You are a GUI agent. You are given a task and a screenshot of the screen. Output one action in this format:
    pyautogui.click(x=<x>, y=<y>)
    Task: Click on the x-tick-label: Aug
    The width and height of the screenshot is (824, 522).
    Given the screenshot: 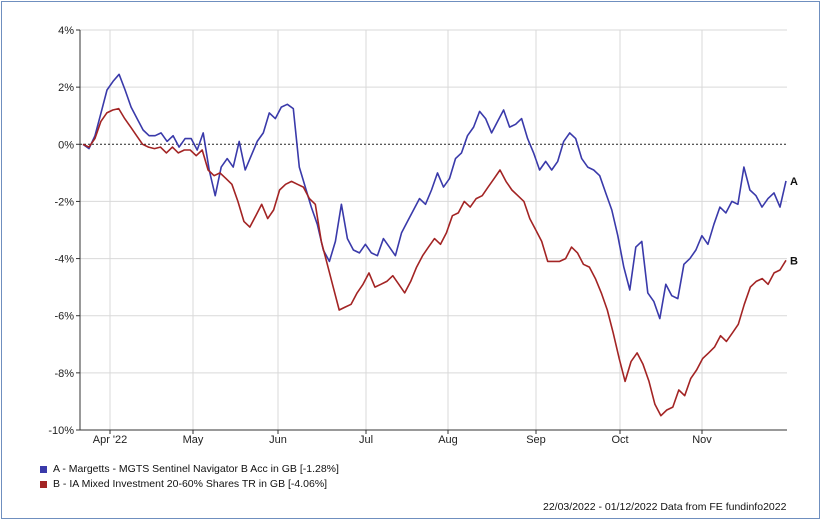 What is the action you would take?
    pyautogui.click(x=448, y=440)
    